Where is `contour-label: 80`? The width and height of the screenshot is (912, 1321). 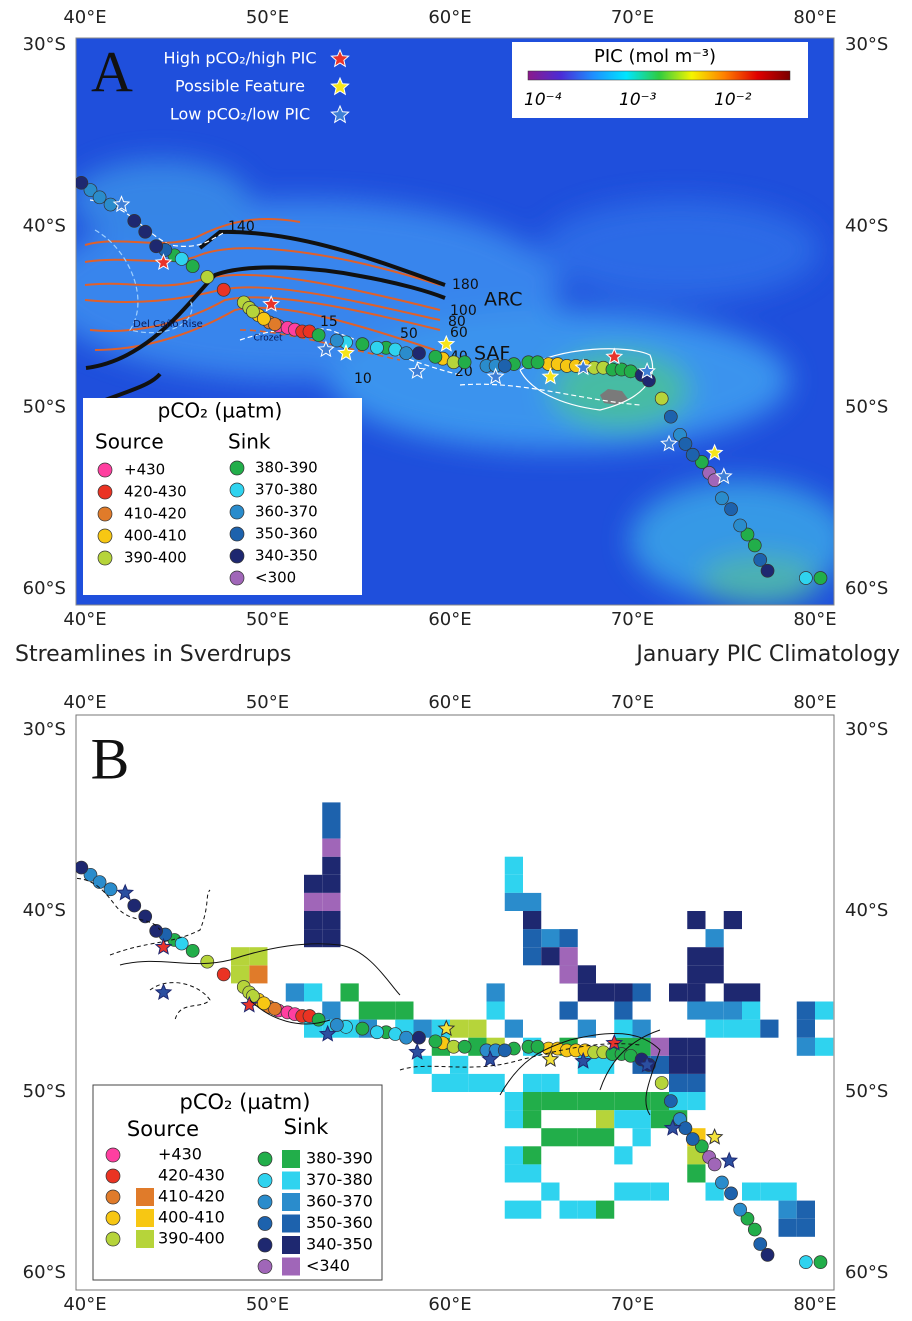
contour-label: 80 is located at coordinates (457, 322).